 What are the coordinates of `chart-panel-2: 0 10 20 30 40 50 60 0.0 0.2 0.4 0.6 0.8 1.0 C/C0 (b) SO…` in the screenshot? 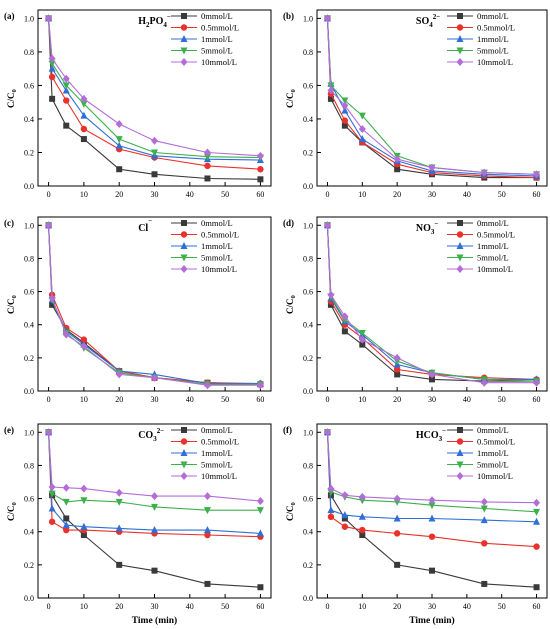 It's located at (415, 104).